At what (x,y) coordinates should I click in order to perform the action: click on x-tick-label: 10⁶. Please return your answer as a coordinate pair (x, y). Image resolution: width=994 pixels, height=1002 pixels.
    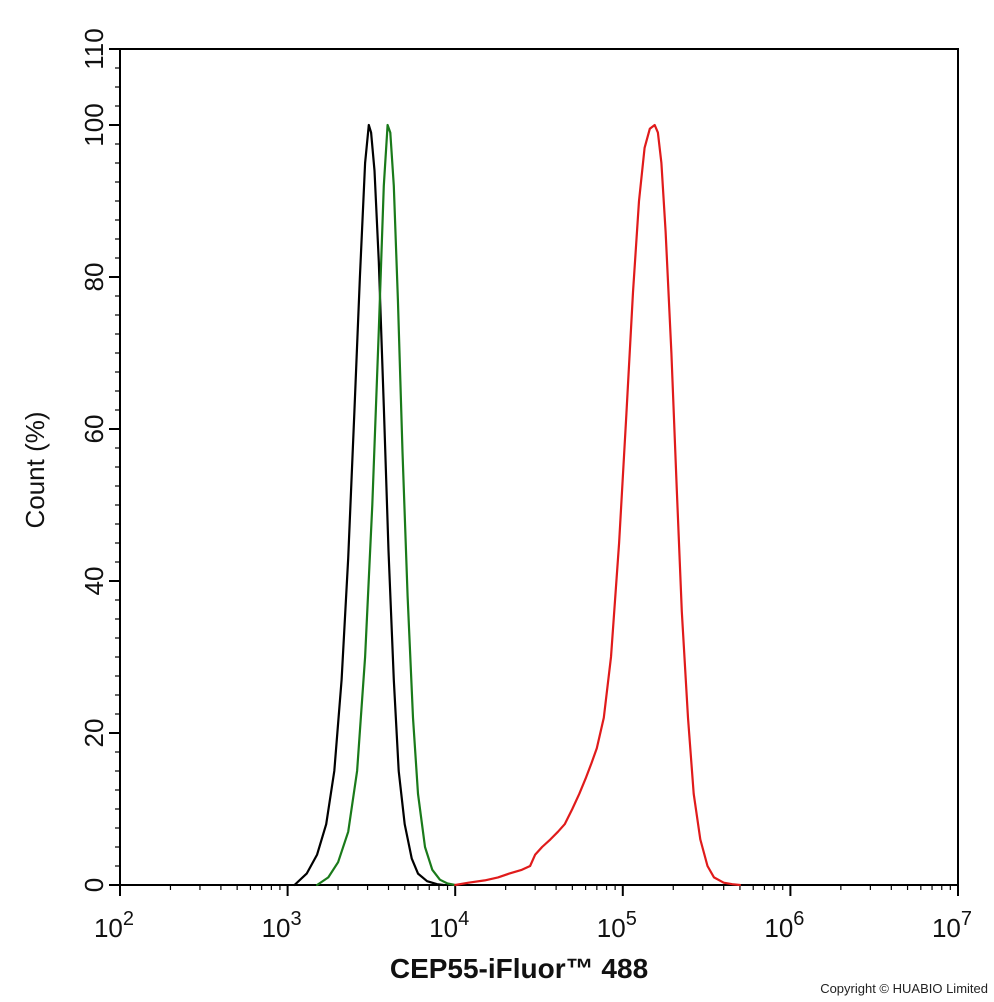
    Looking at the image, I should click on (784, 925).